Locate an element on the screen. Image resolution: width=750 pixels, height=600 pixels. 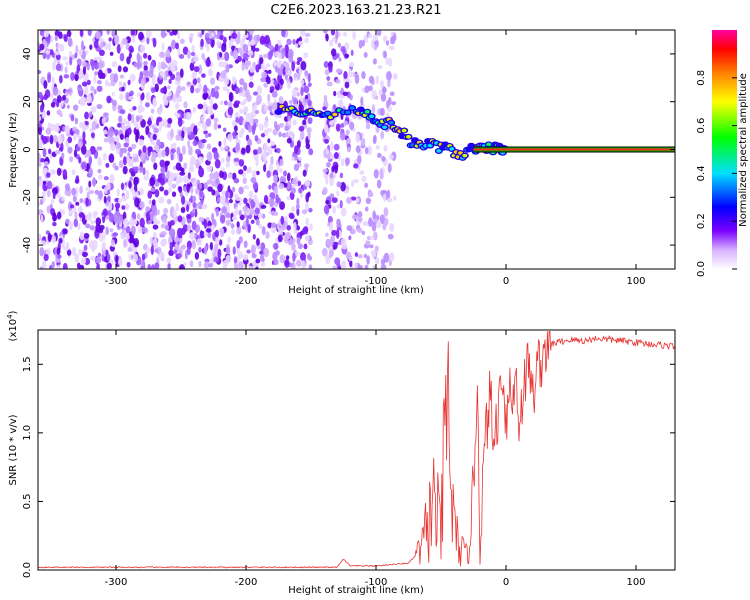
x-tick-label: -100 is located at coordinates (376, 281).